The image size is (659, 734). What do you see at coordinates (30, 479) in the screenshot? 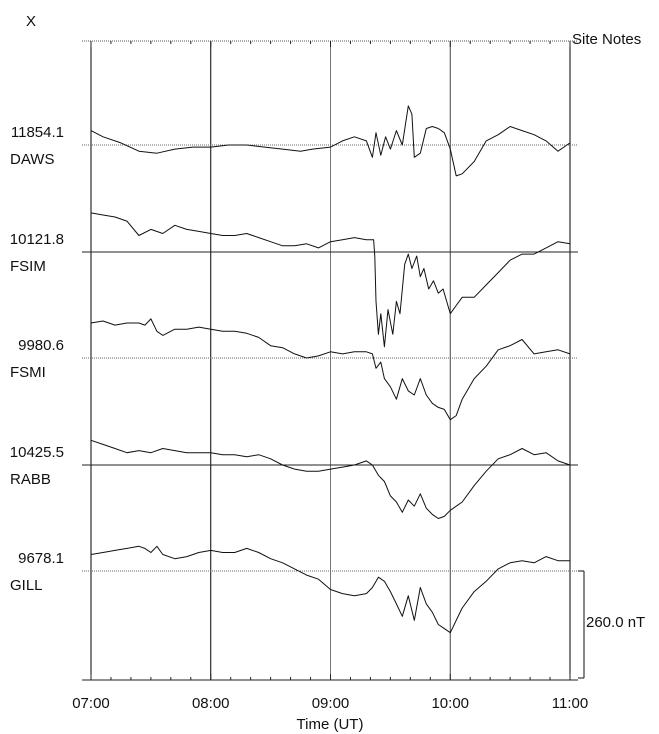
I see `station-name-RABB: RABB` at bounding box center [30, 479].